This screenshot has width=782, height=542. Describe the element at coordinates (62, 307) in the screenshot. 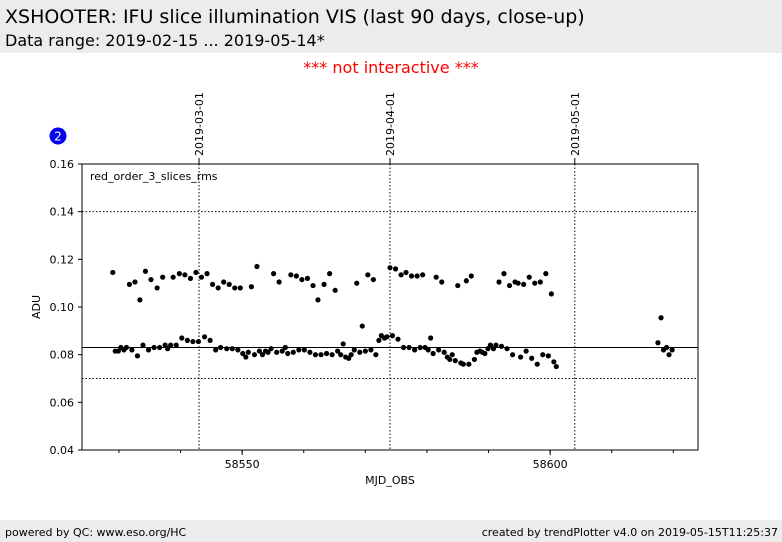

I see `y-tick-label: 0.10` at that location.